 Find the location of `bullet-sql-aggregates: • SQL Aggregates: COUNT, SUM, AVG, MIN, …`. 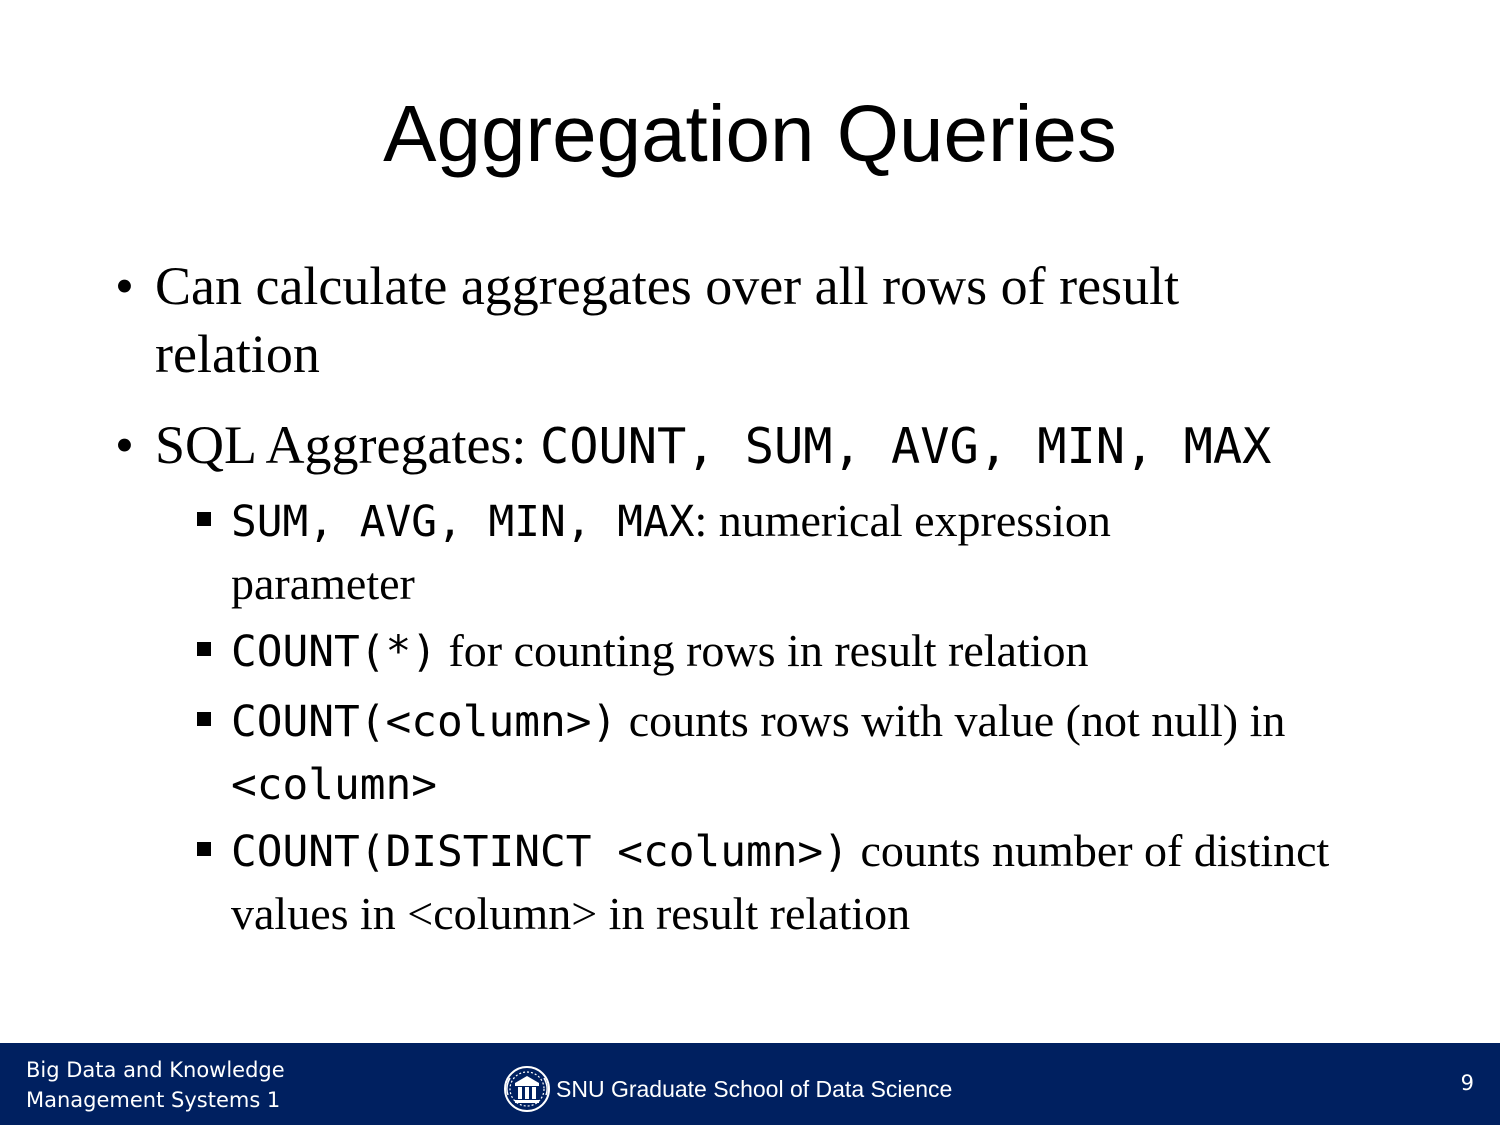

bullet-sql-aggregates: • SQL Aggregates: COUNT, SUM, AVG, MIN, … is located at coordinates (800, 446).